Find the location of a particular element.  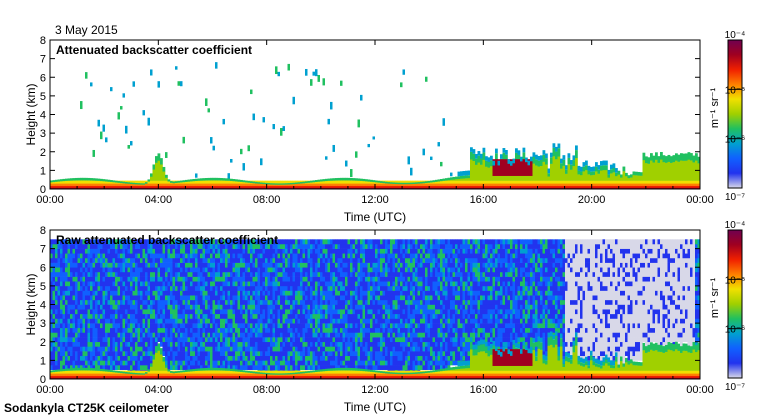

instrument-label: Sodankyla CT25K ceilometer is located at coordinates (86, 408).